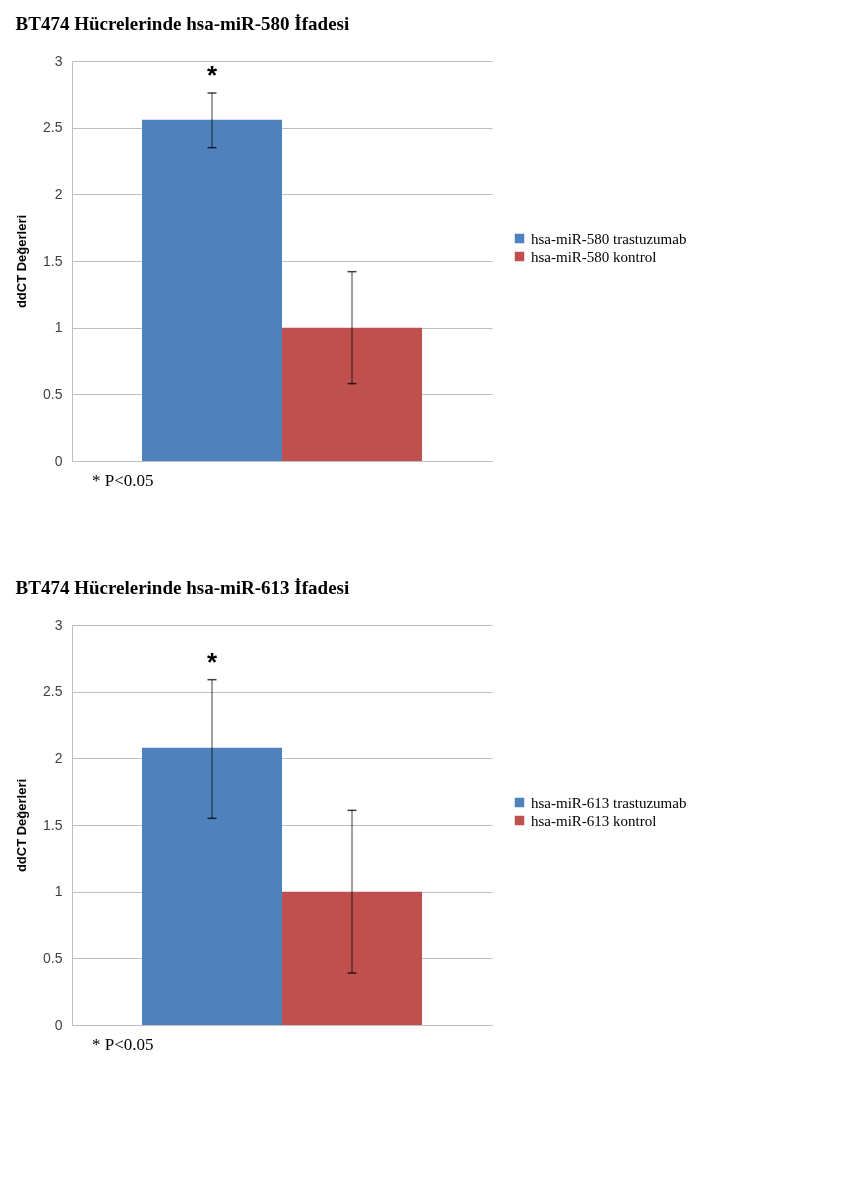 This screenshot has width=860, height=1196. Describe the element at coordinates (594, 256) in the screenshot. I see `legend-label: hsa-miR-580 kontrol` at that location.